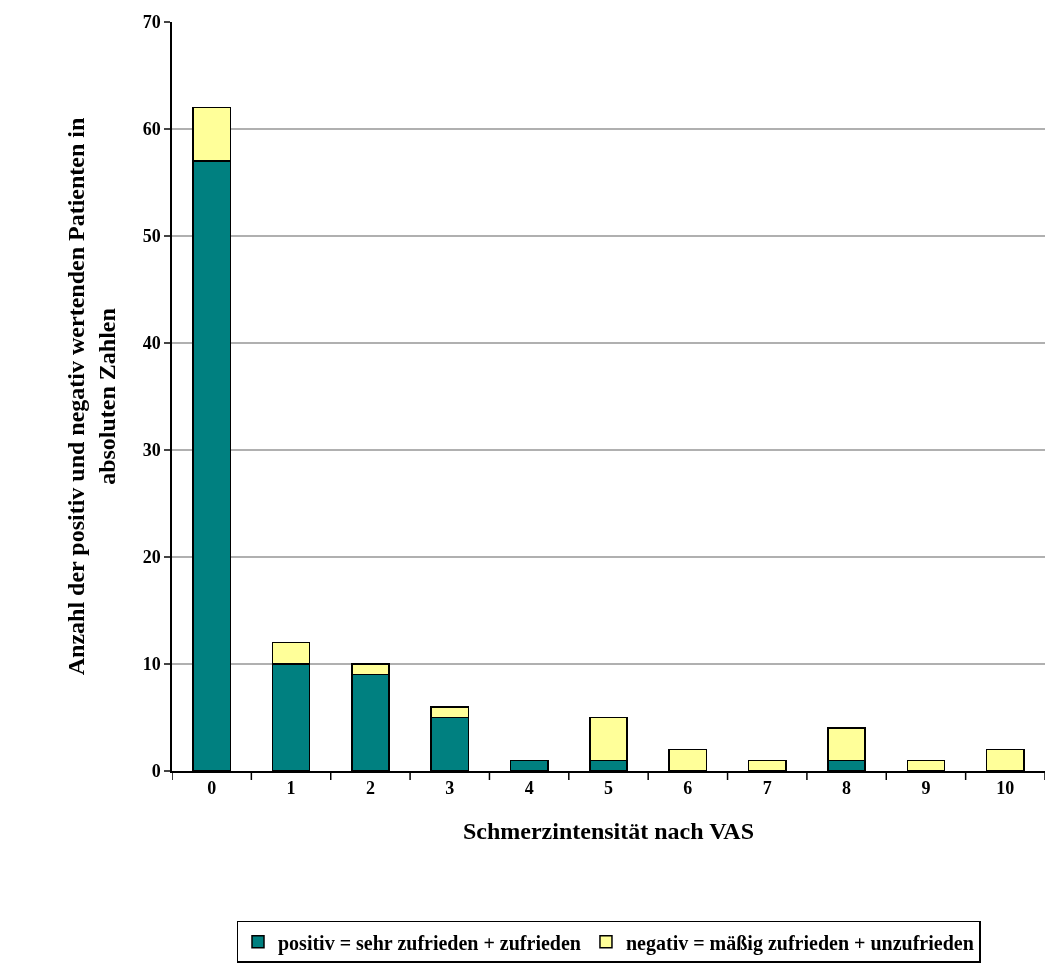  What do you see at coordinates (799, 943) in the screenshot?
I see `legend-label: negativ = mäßig zufrieden + unzufrieden` at bounding box center [799, 943].